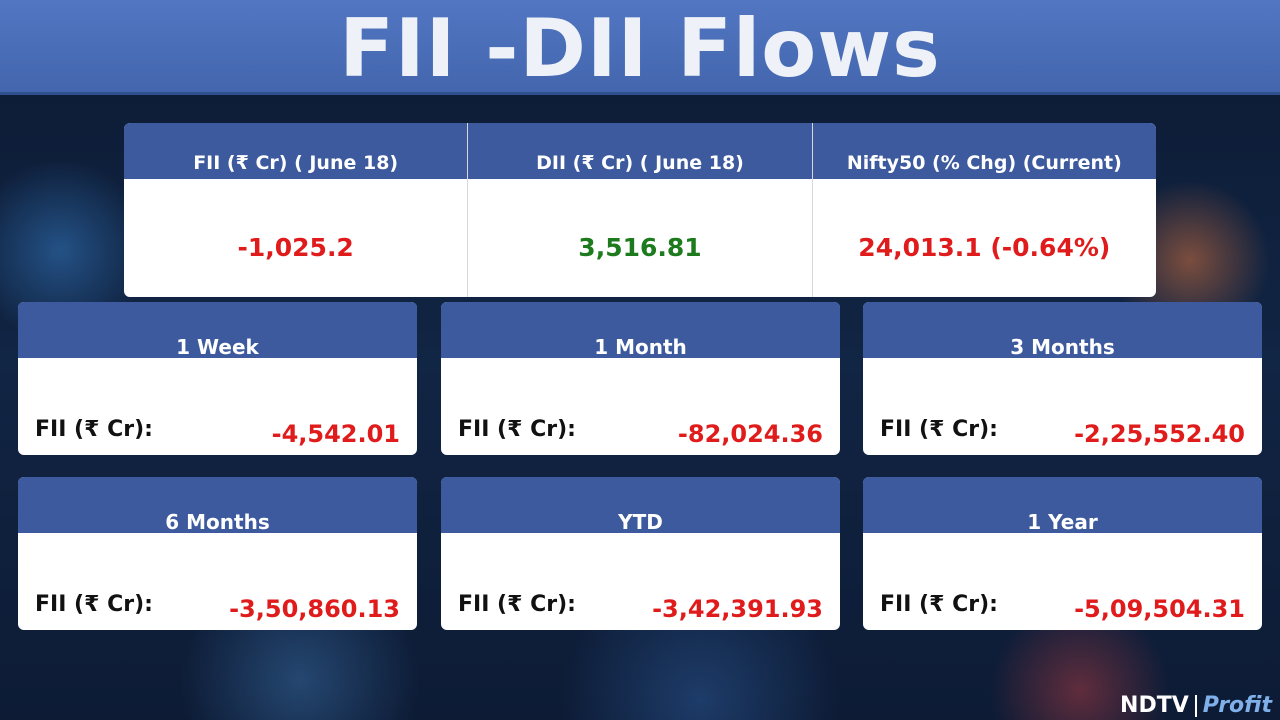 The height and width of the screenshot is (720, 1280). Describe the element at coordinates (296, 151) in the screenshot. I see `column-header: FII (₹ Cr) ( June 18)` at that location.